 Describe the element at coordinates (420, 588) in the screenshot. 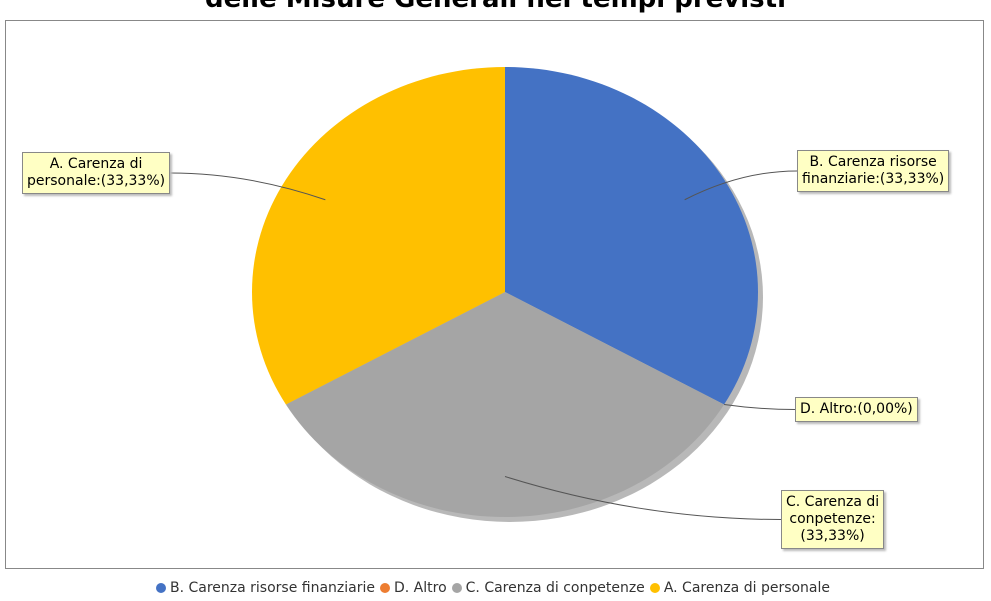

I see `legend-label: D. Altro` at that location.